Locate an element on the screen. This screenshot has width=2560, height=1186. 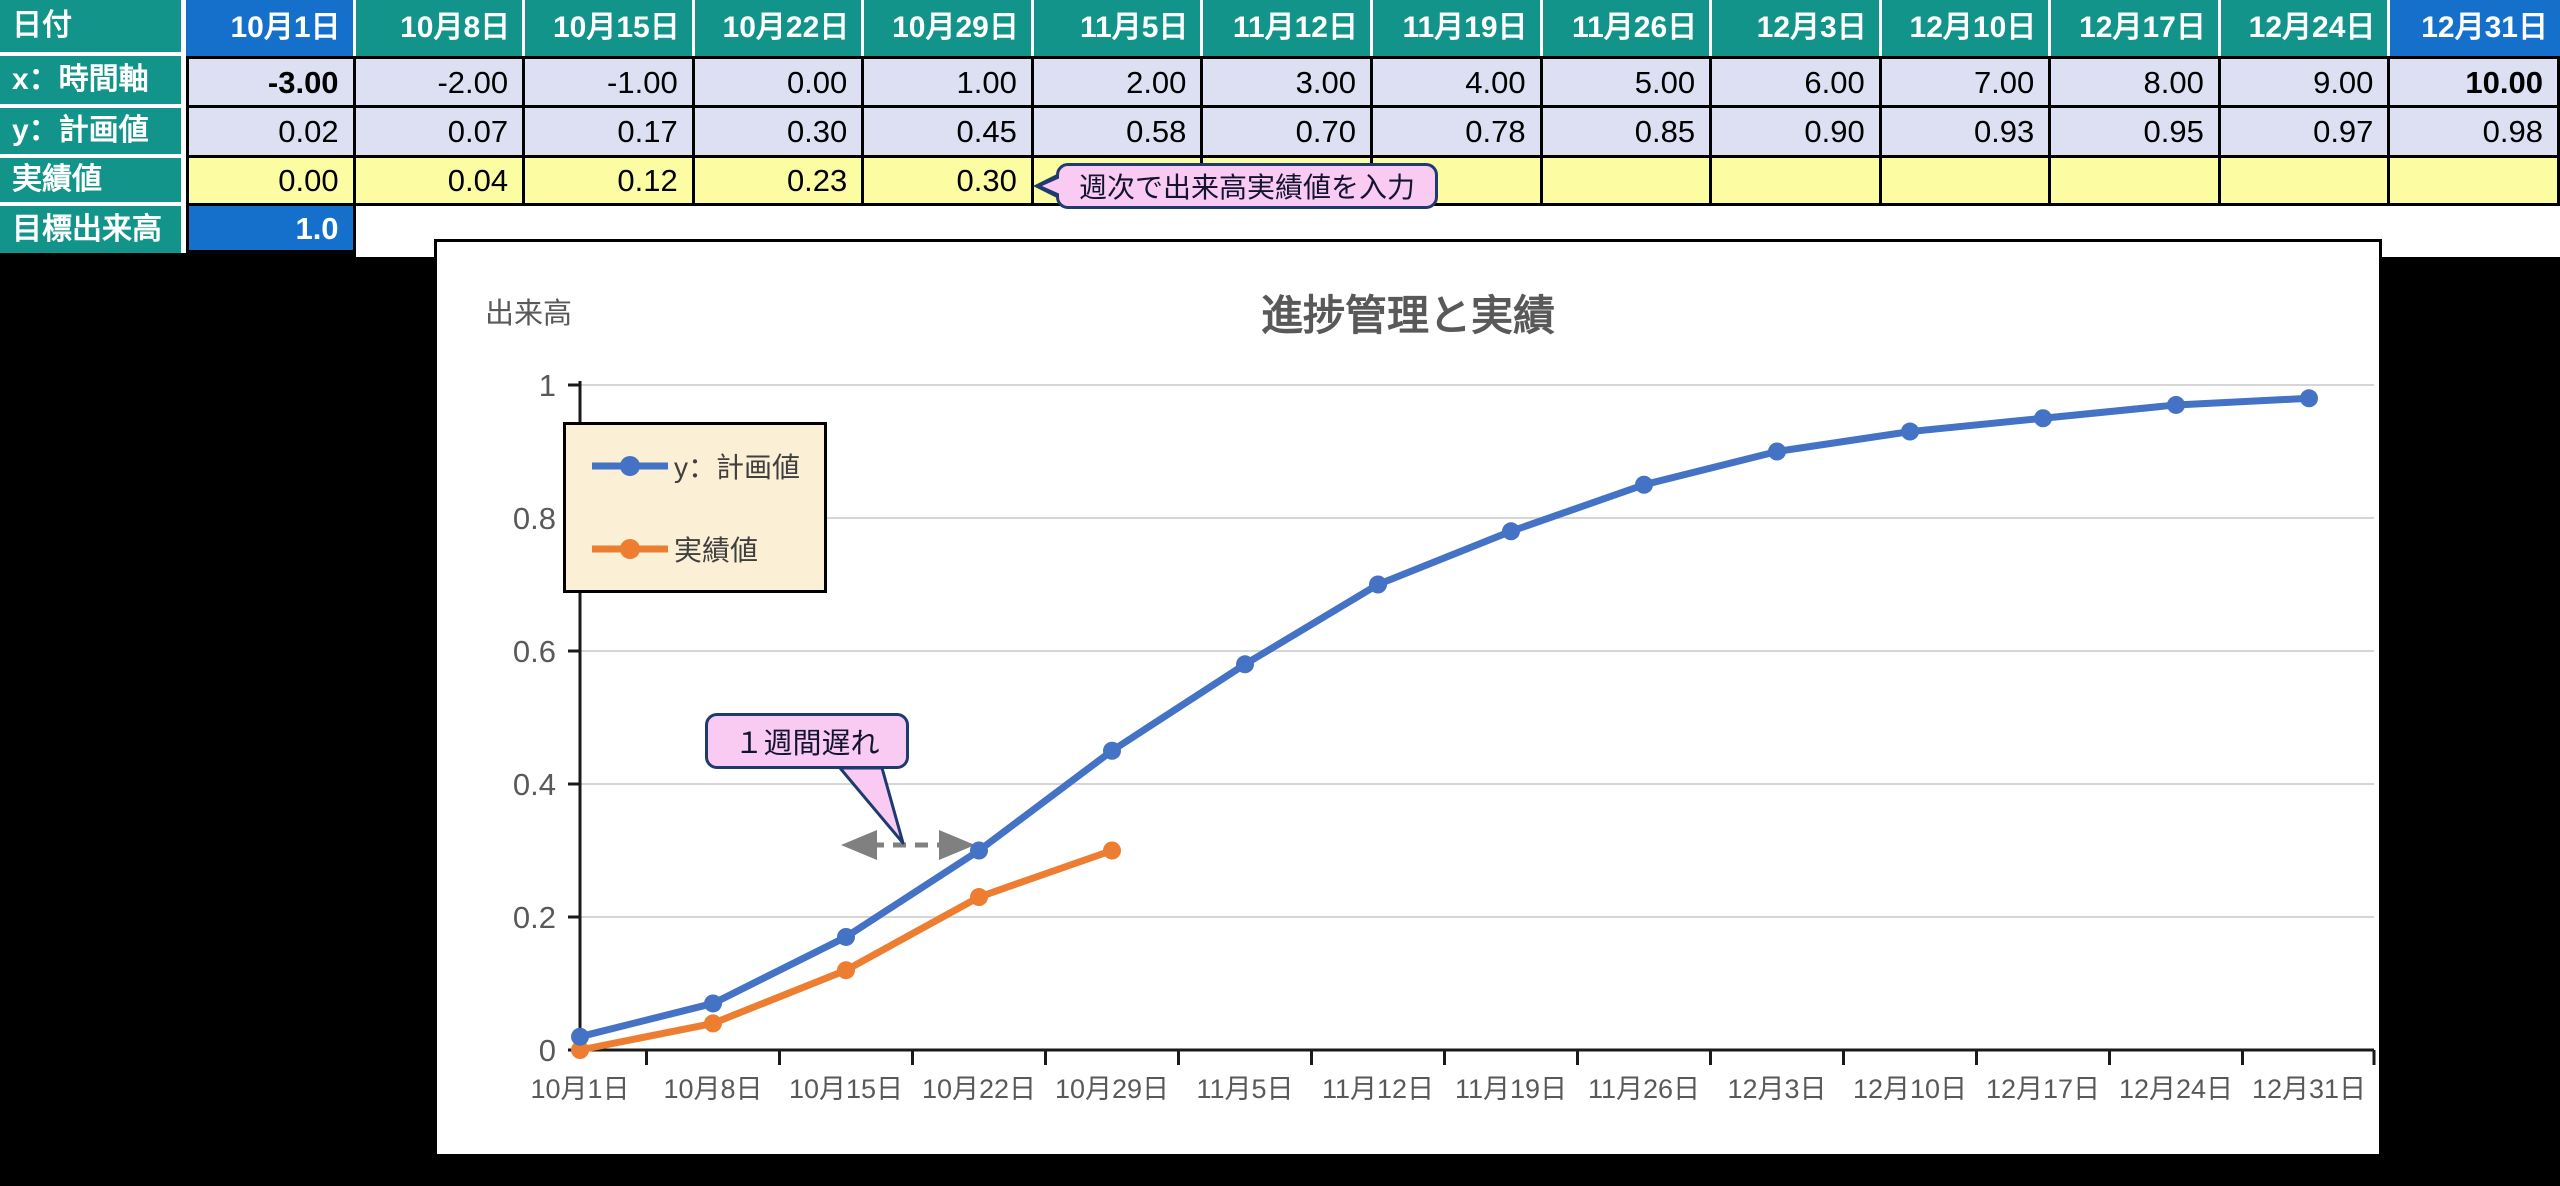
row-label-cell: y：計画値 is located at coordinates (93, 133).